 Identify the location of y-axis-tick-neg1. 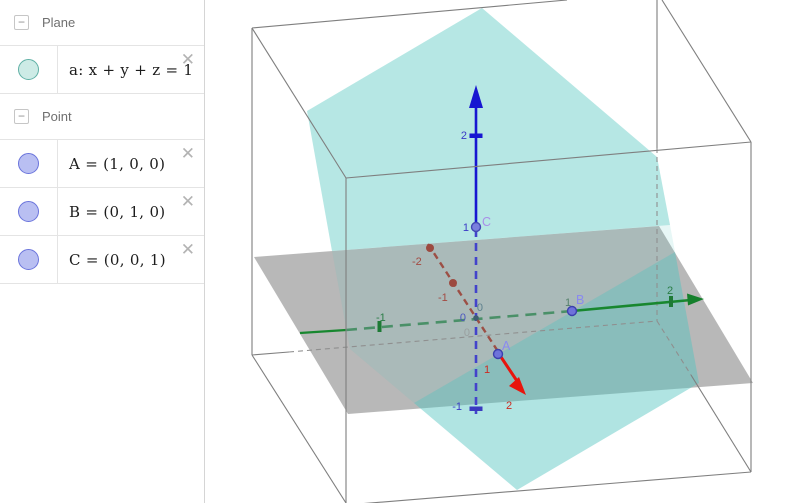
(379, 326).